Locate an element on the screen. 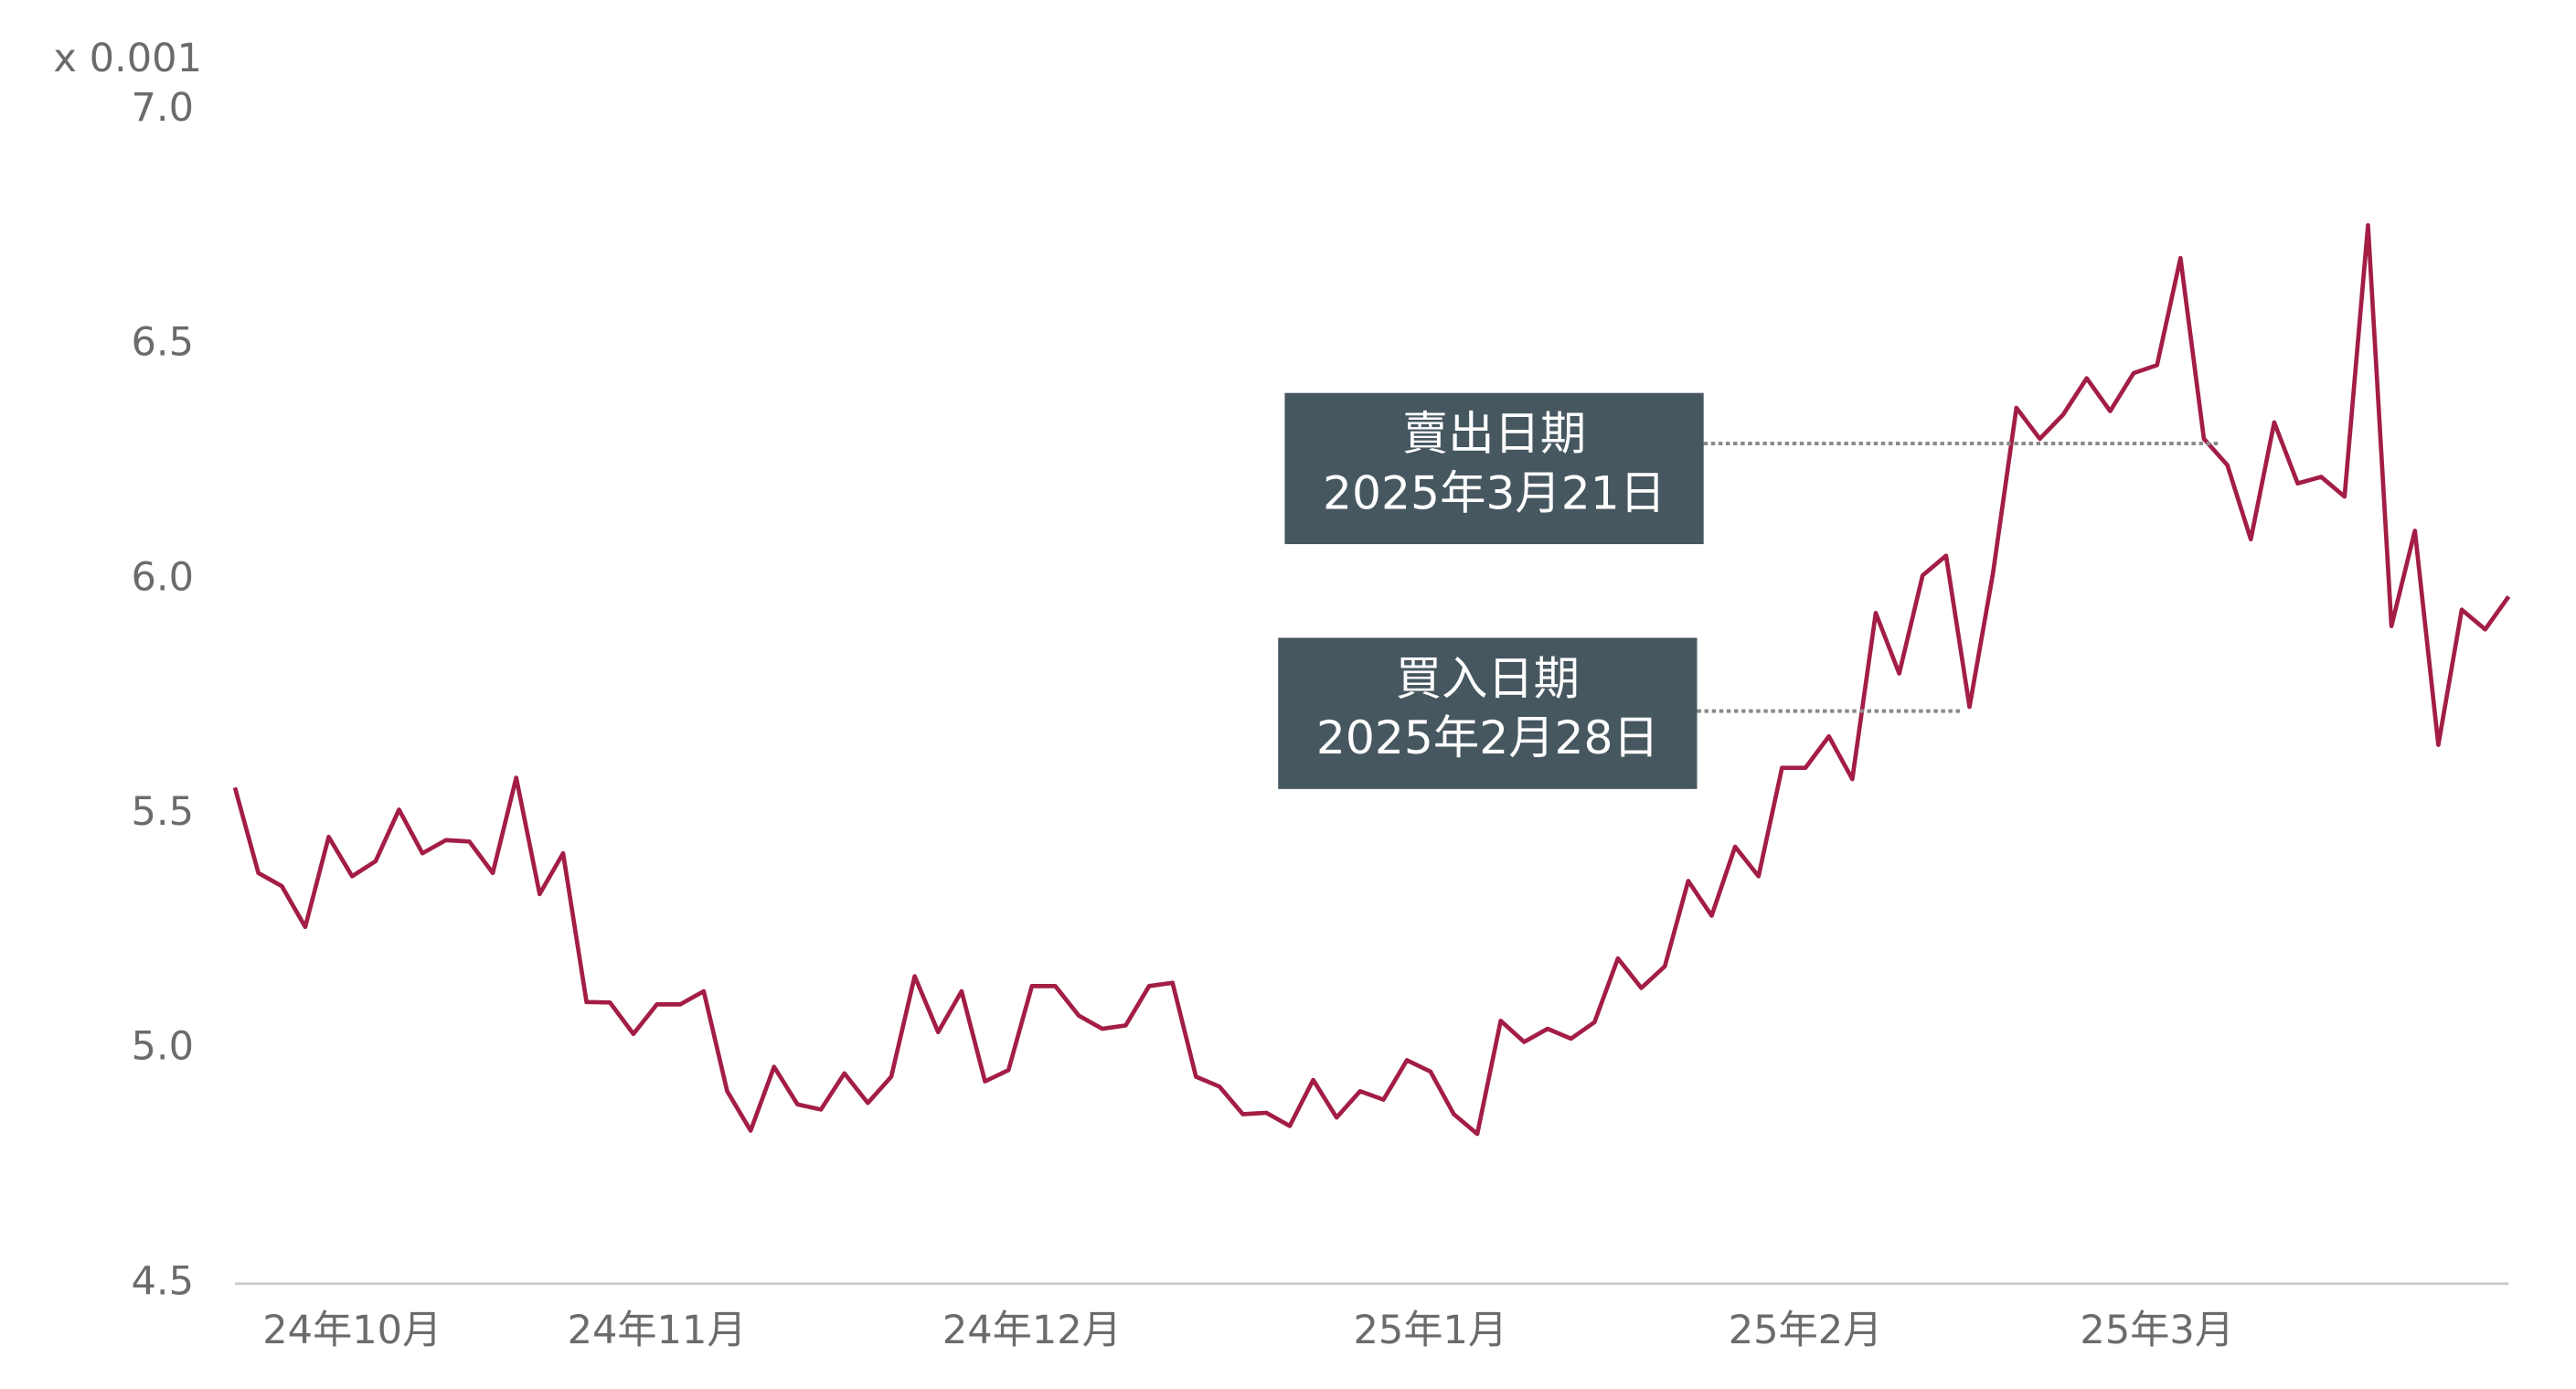  y-tick-label: 4.5 is located at coordinates (162, 1281).